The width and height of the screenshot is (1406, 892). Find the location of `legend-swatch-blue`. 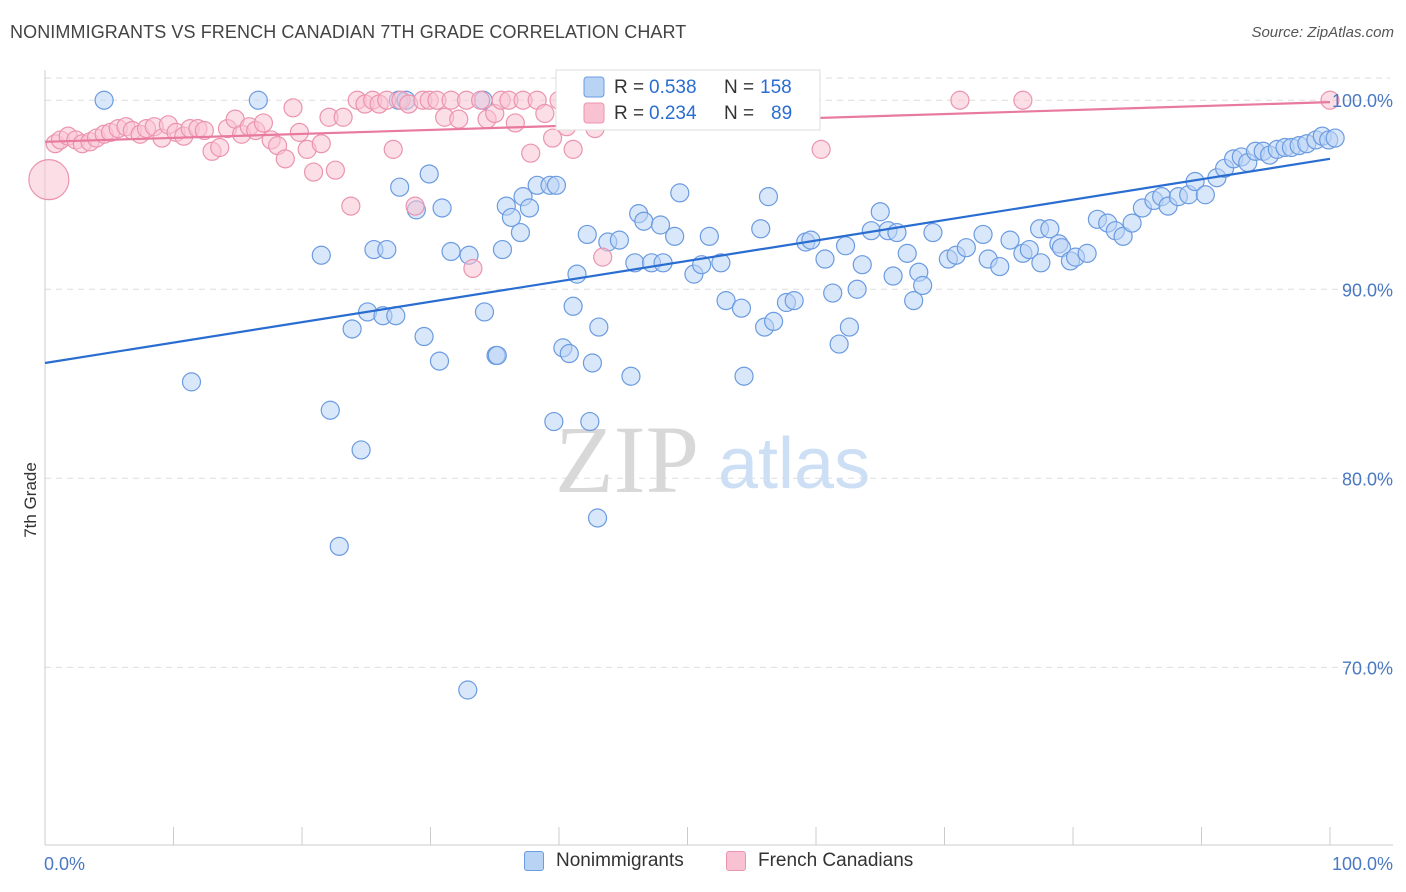

legend-swatch-blue is located at coordinates (594, 87).